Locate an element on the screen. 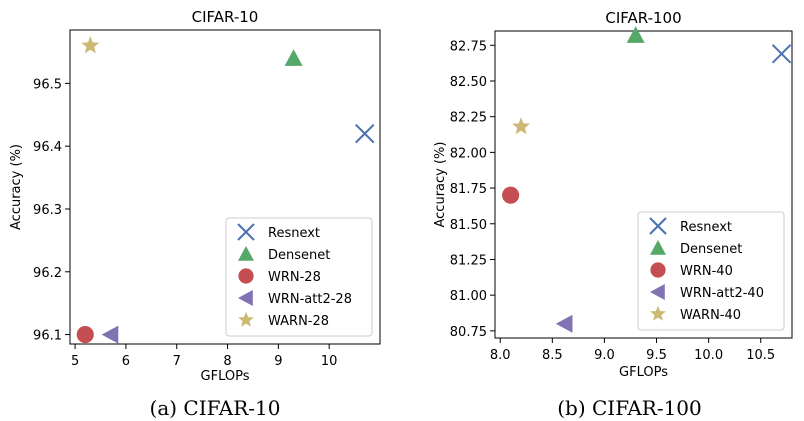 The height and width of the screenshot is (421, 804). y-tick-label: 81.75 is located at coordinates (468, 189).